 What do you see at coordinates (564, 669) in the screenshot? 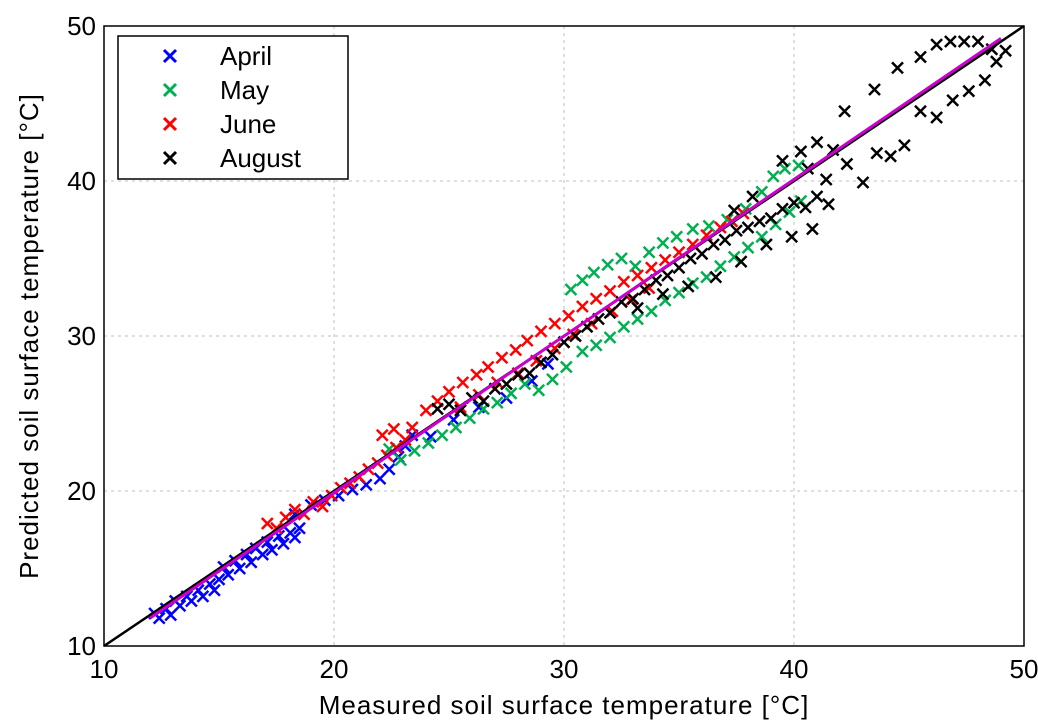
I see `x-tick-label: 30` at bounding box center [564, 669].